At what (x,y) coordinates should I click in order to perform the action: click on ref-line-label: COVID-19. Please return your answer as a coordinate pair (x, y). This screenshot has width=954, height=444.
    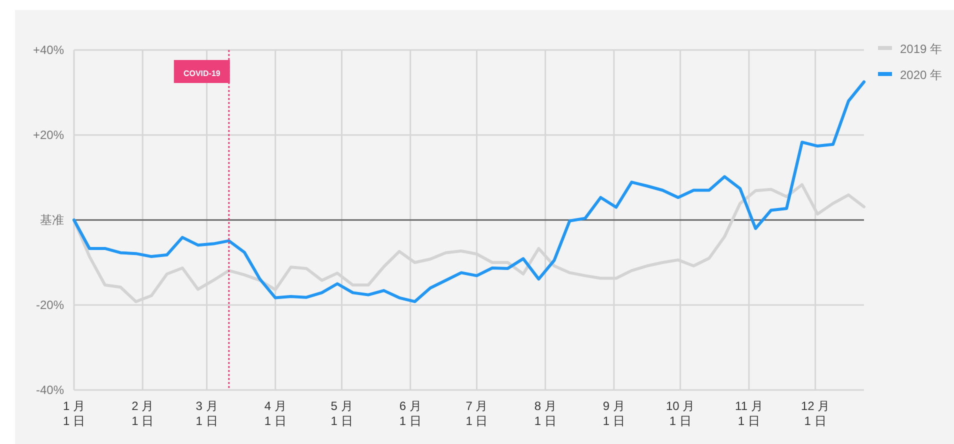
    Looking at the image, I should click on (202, 73).